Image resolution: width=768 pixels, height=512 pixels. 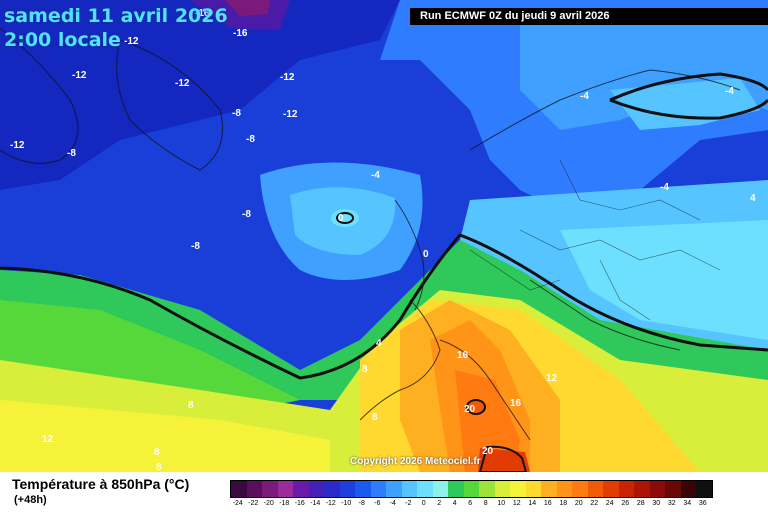 I want to click on greenland-coast, so click(x=39, y=95).